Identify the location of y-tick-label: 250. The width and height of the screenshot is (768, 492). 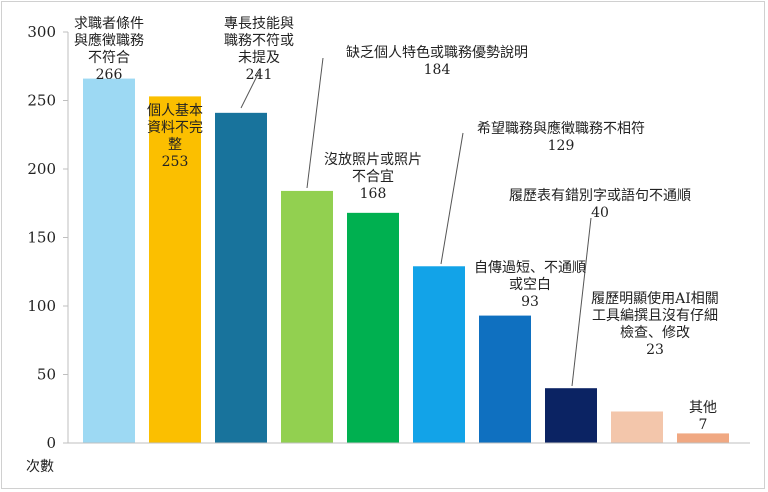
(41, 101).